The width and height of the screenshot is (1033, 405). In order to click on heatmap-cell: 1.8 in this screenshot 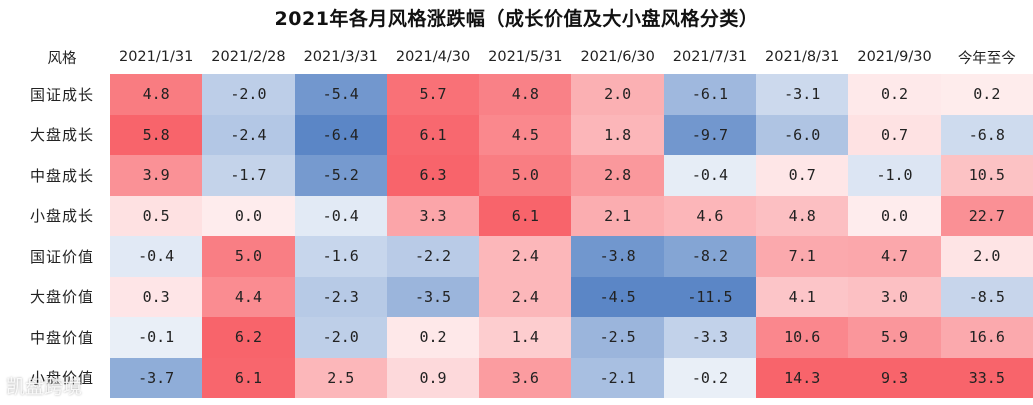, I will do `click(617, 134)`.